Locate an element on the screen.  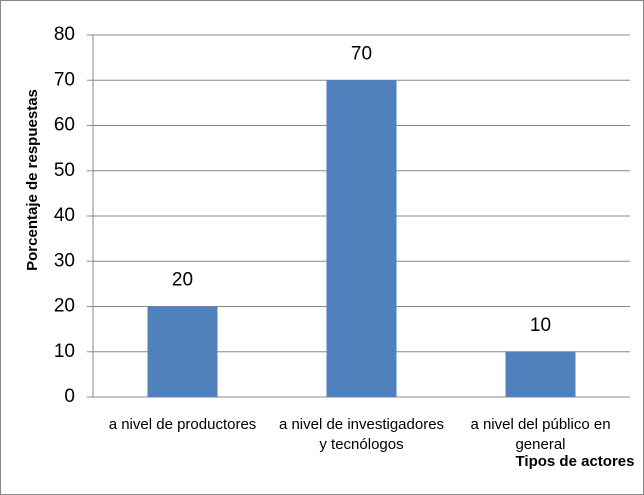
y-tick-label: 20 is located at coordinates (64, 306).